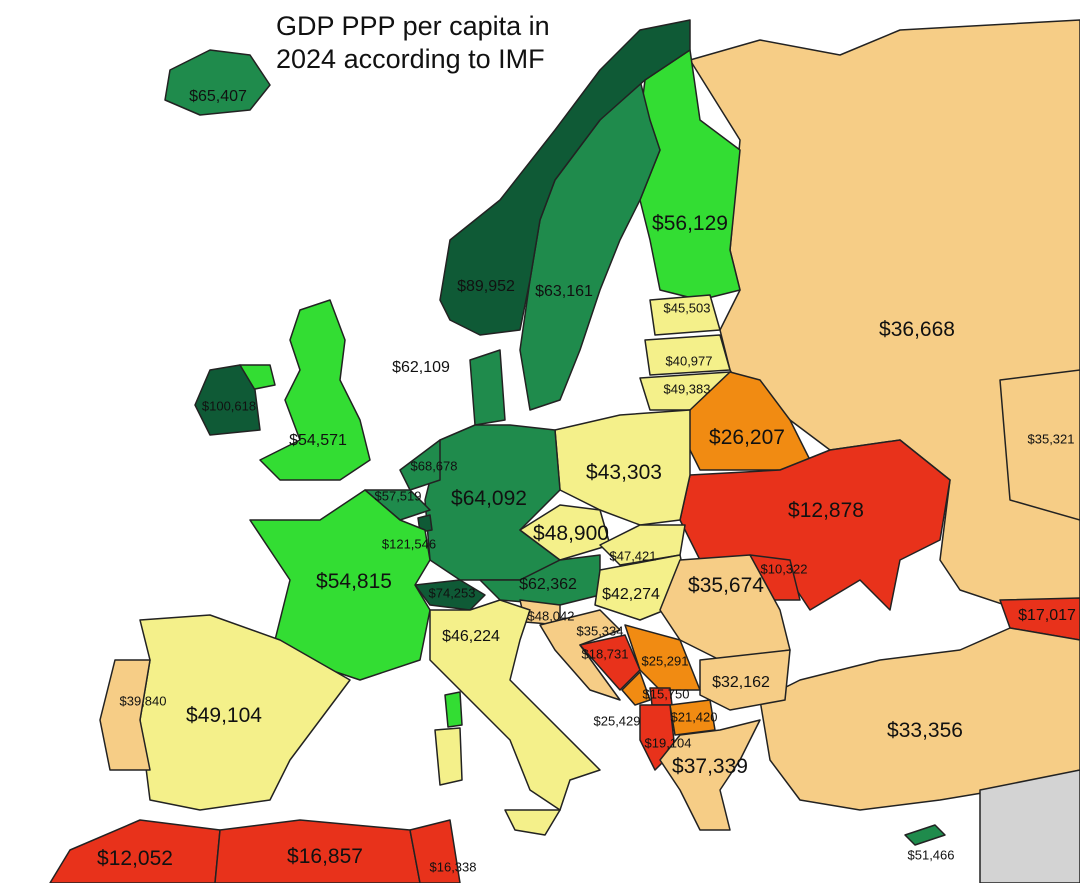 Image resolution: width=1080 pixels, height=883 pixels. What do you see at coordinates (489, 498) in the screenshot?
I see `label-germany: $64,092` at bounding box center [489, 498].